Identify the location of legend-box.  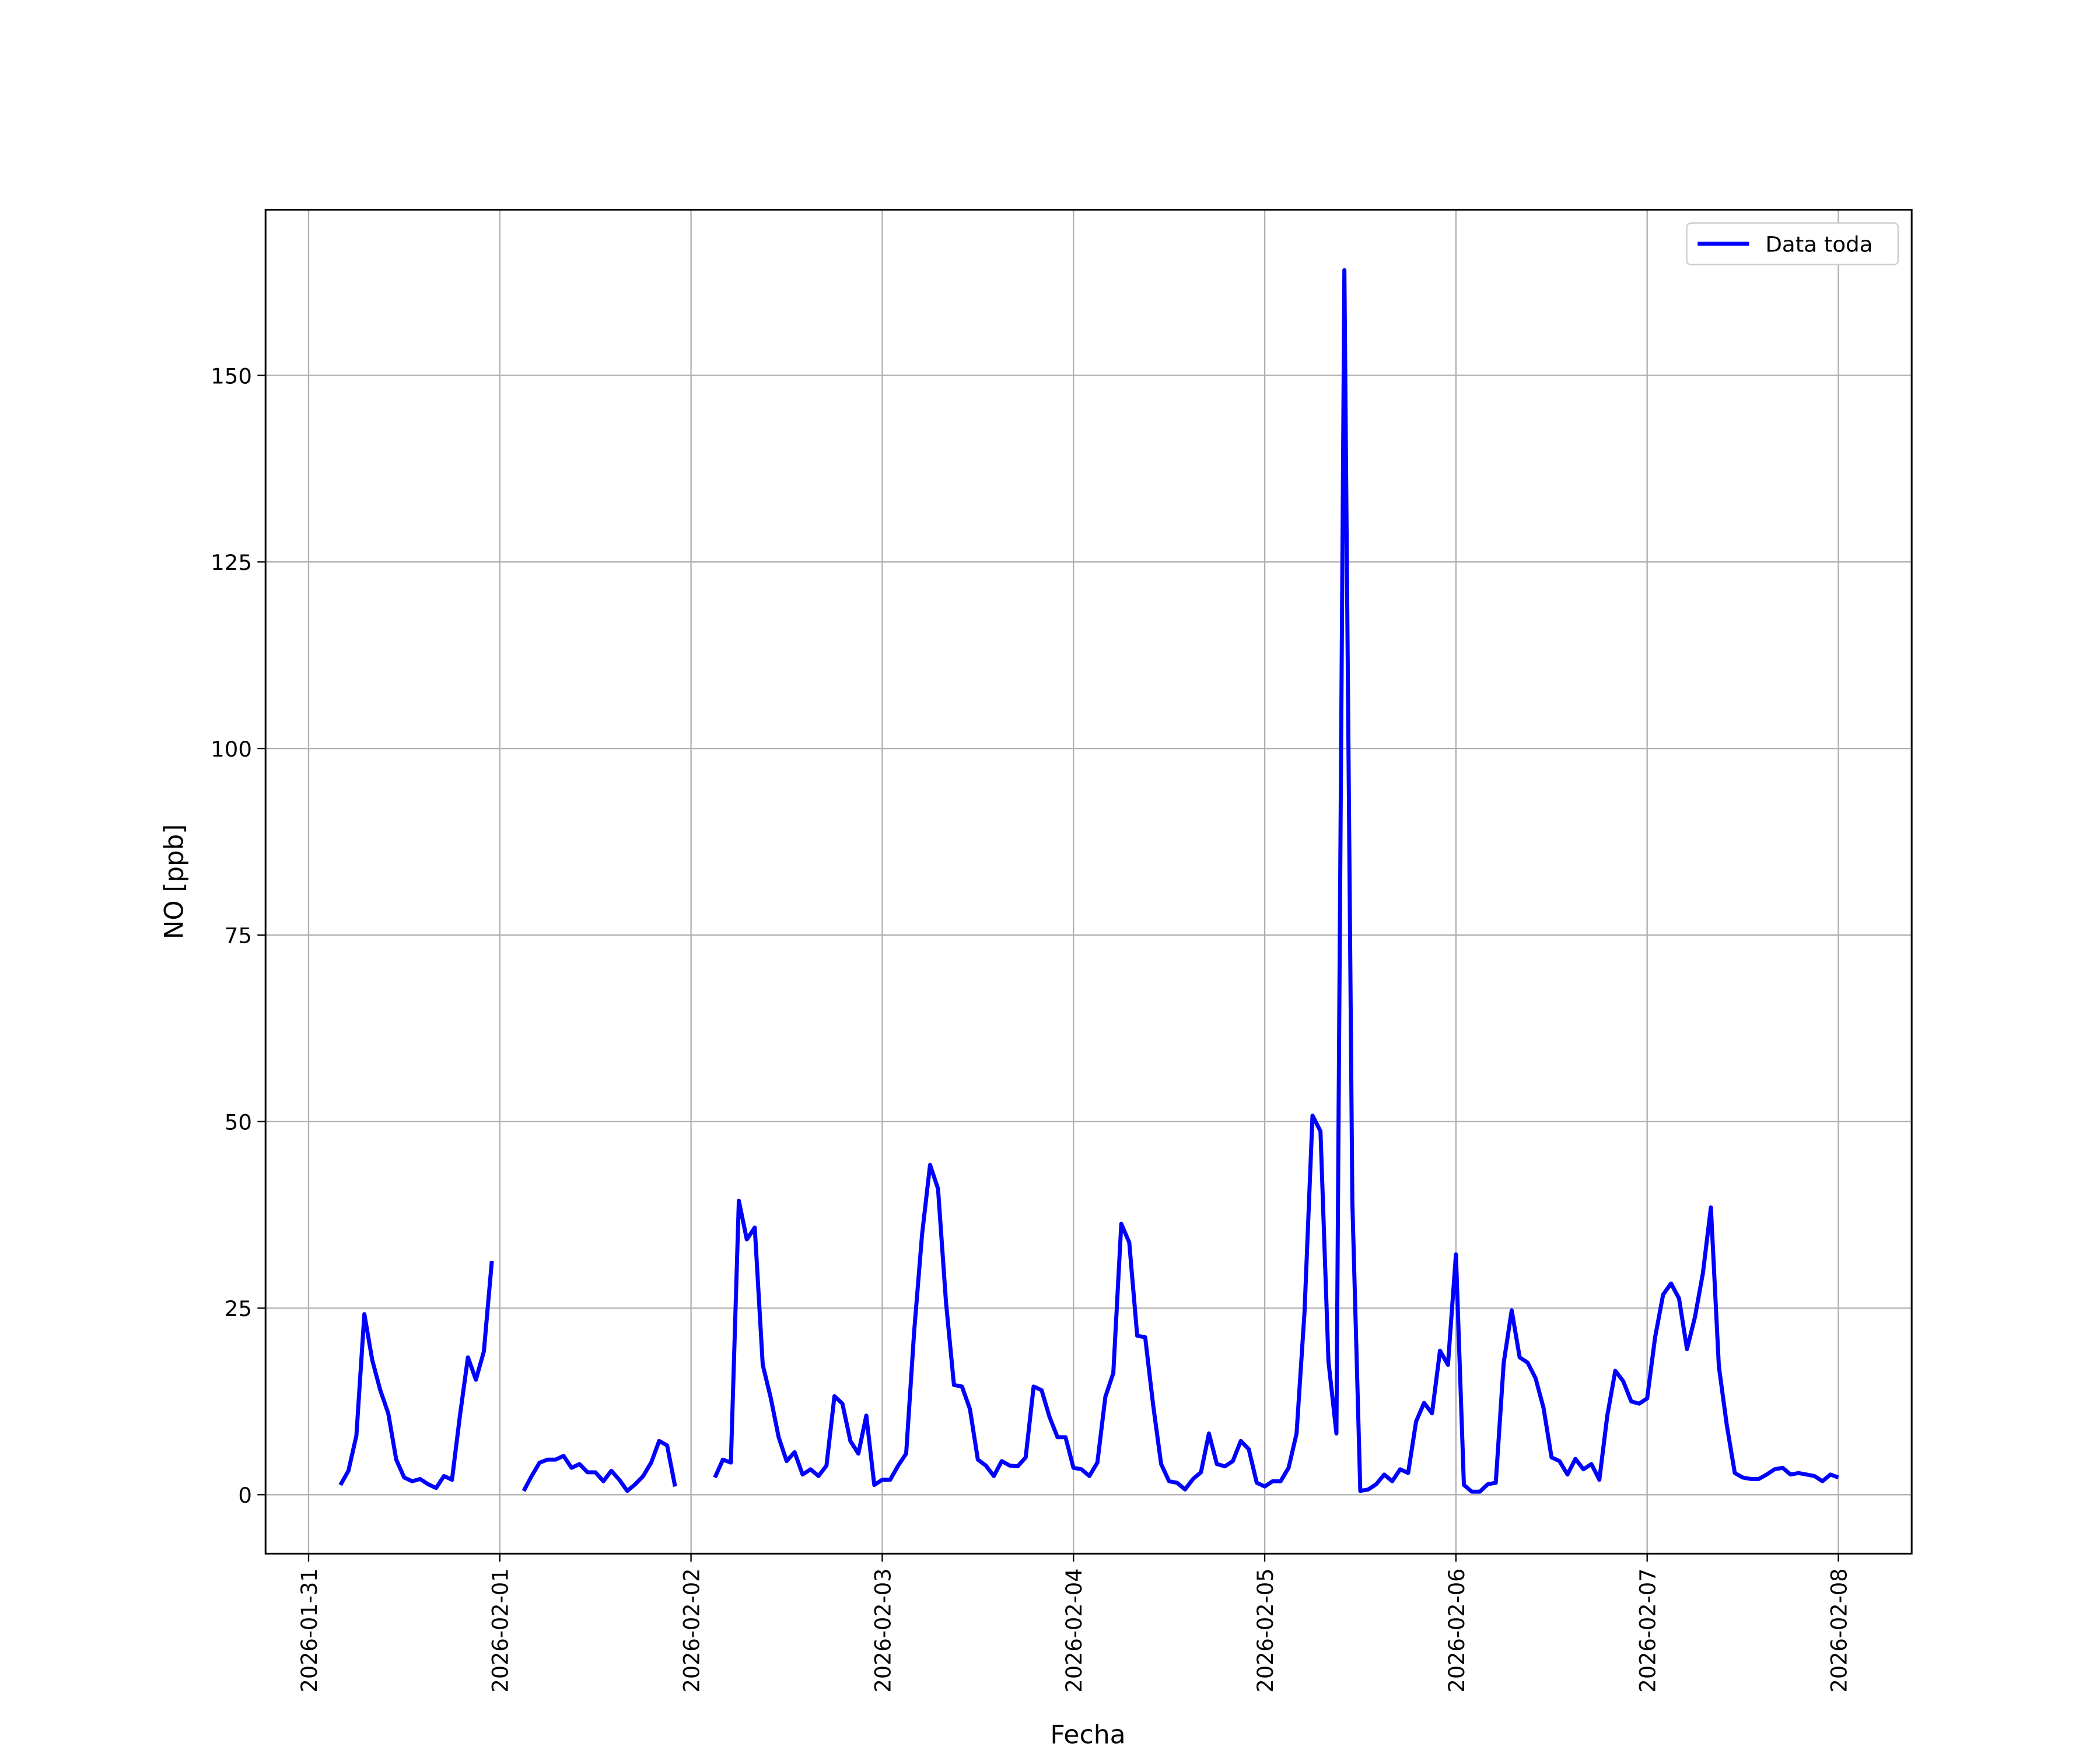
(1792, 243).